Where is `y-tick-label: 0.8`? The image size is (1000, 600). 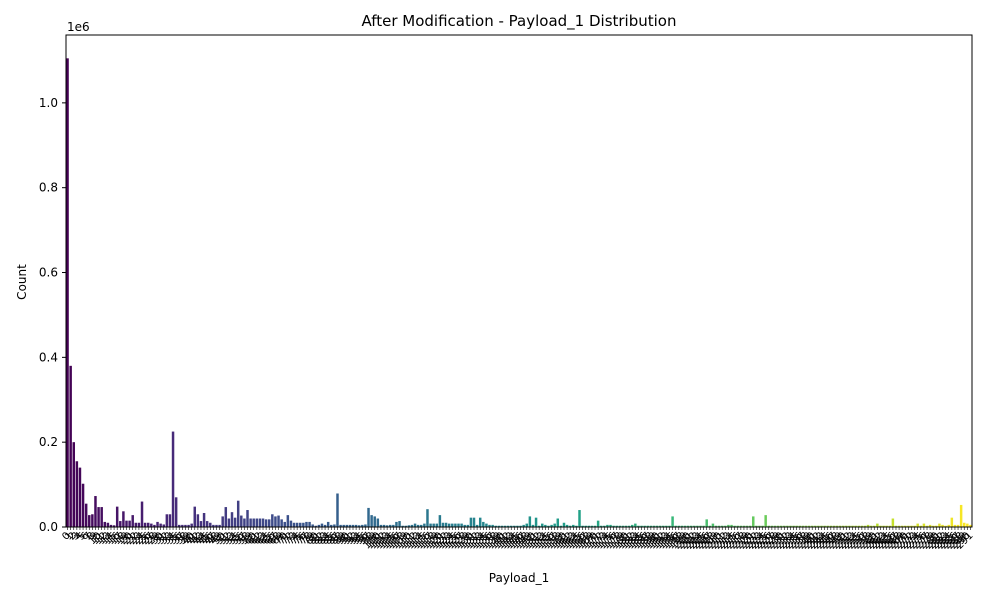
y-tick-label: 0.8 is located at coordinates (48, 188).